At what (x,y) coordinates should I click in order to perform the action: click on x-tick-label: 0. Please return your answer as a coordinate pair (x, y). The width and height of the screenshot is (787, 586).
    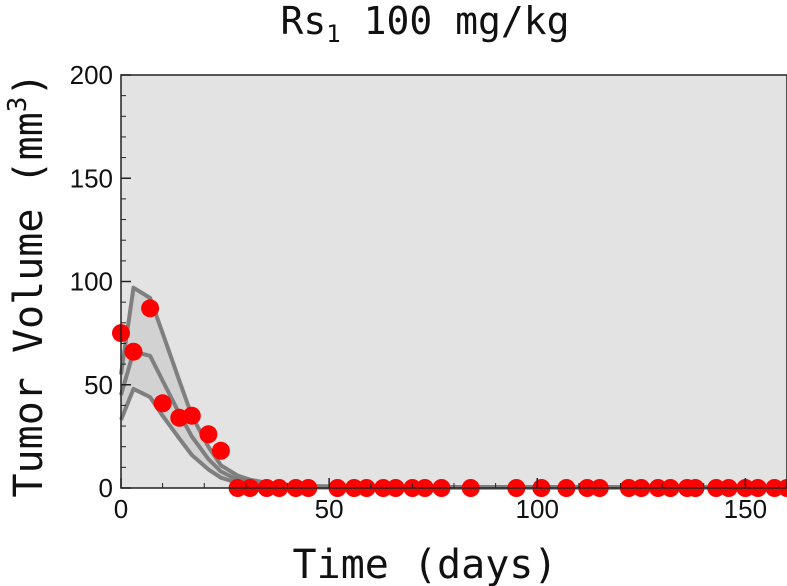
    Looking at the image, I should click on (121, 509).